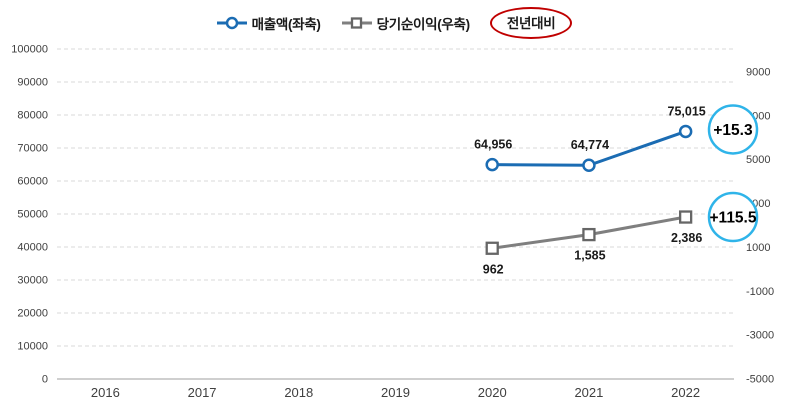 This screenshot has width=788, height=410. I want to click on data-label: 64,956, so click(493, 145).